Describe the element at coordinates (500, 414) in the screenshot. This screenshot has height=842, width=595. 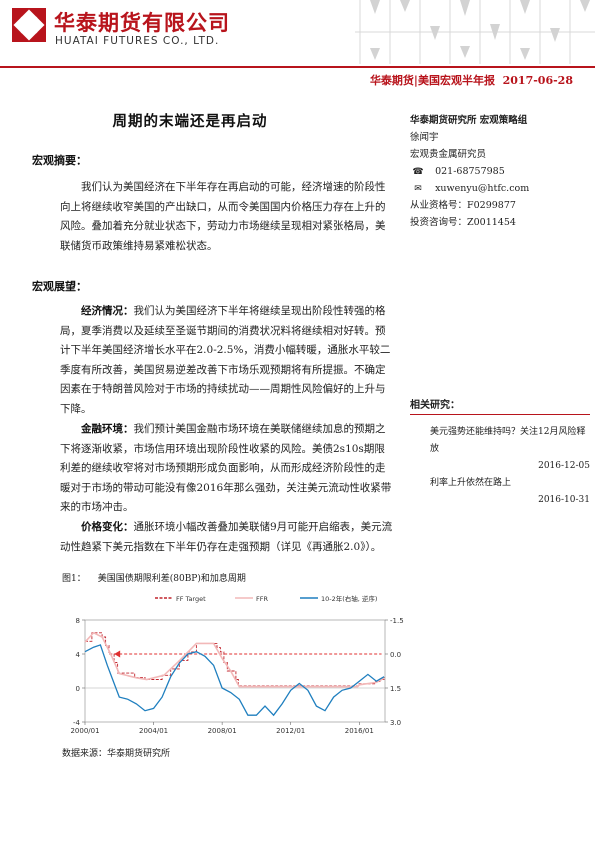
I see `related-rule` at that location.